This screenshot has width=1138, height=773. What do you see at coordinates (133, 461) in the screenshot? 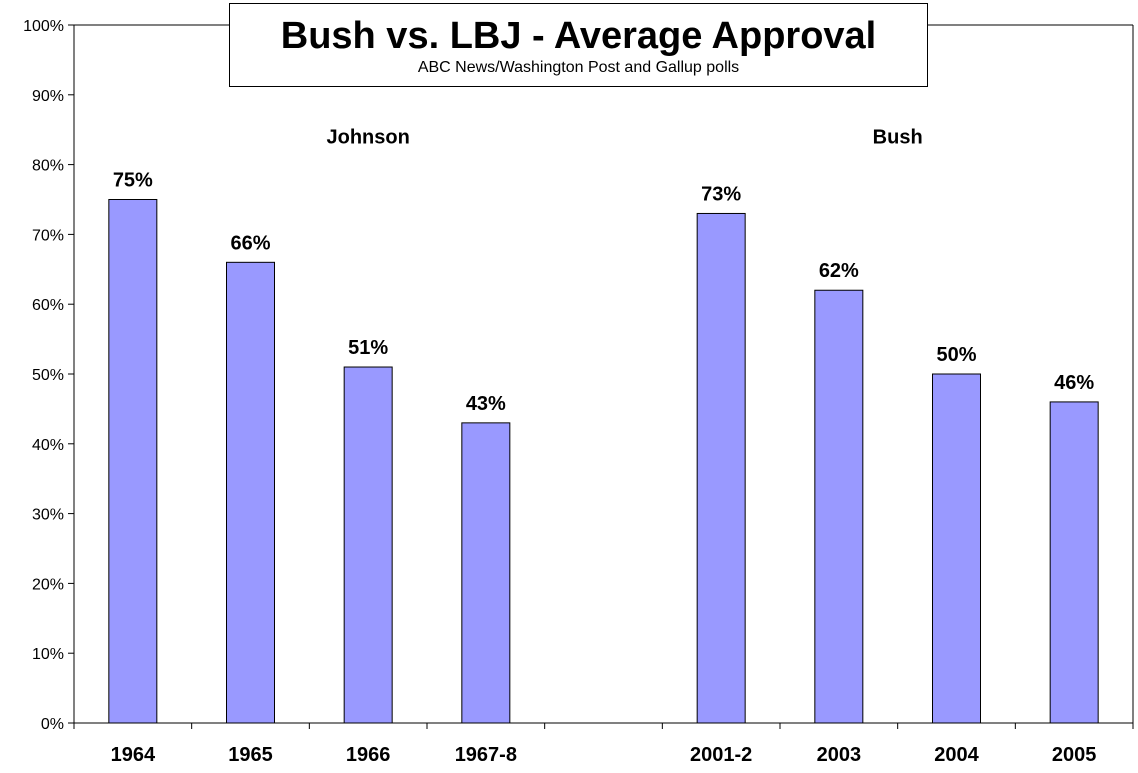
I see `bar-1964` at bounding box center [133, 461].